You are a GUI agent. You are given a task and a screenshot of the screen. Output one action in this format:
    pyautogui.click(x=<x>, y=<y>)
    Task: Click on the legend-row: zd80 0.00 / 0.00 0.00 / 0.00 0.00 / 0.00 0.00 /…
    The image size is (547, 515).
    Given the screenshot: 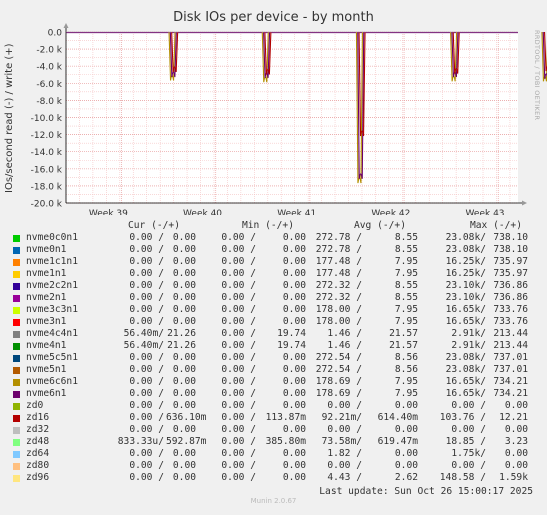 What is the action you would take?
    pyautogui.click(x=273, y=466)
    